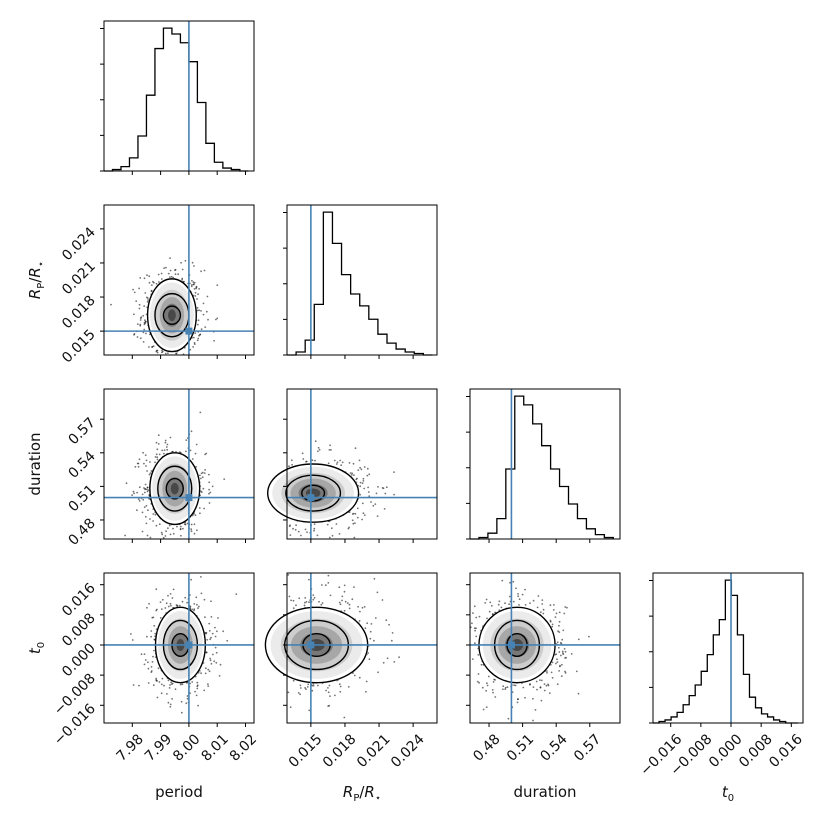 The height and width of the screenshot is (831, 831). Describe the element at coordinates (79, 660) in the screenshot. I see `ytick-label-t0: 0.000` at that location.